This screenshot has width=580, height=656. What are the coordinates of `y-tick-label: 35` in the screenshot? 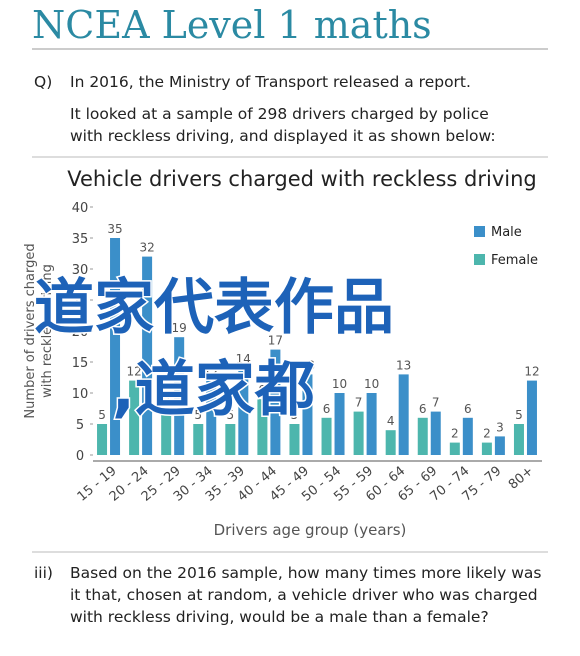 It's located at (80, 239).